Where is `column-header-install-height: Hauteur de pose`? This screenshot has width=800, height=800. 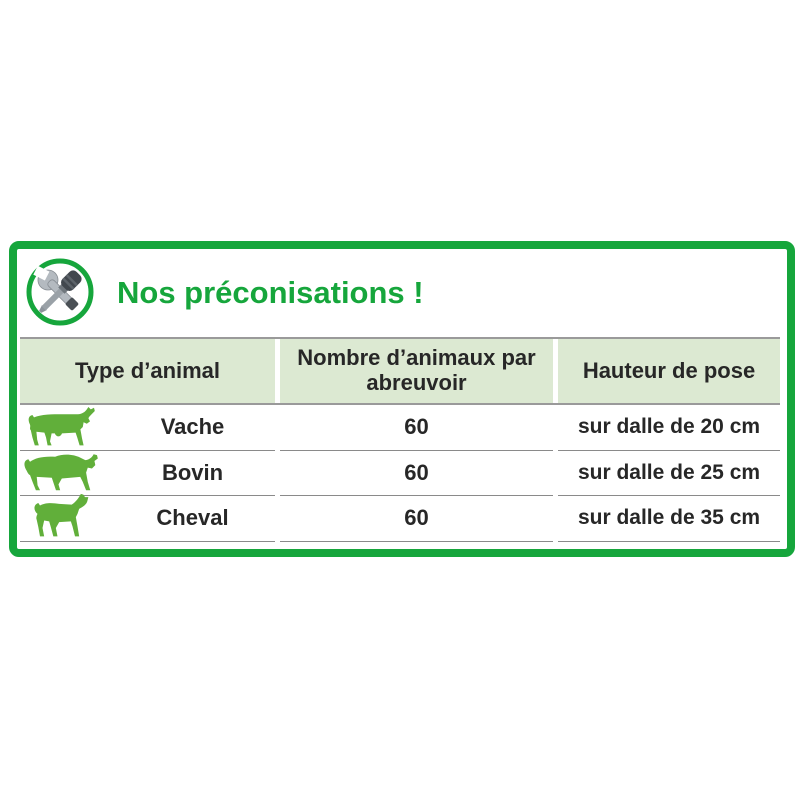 column-header-install-height: Hauteur de pose is located at coordinates (669, 371).